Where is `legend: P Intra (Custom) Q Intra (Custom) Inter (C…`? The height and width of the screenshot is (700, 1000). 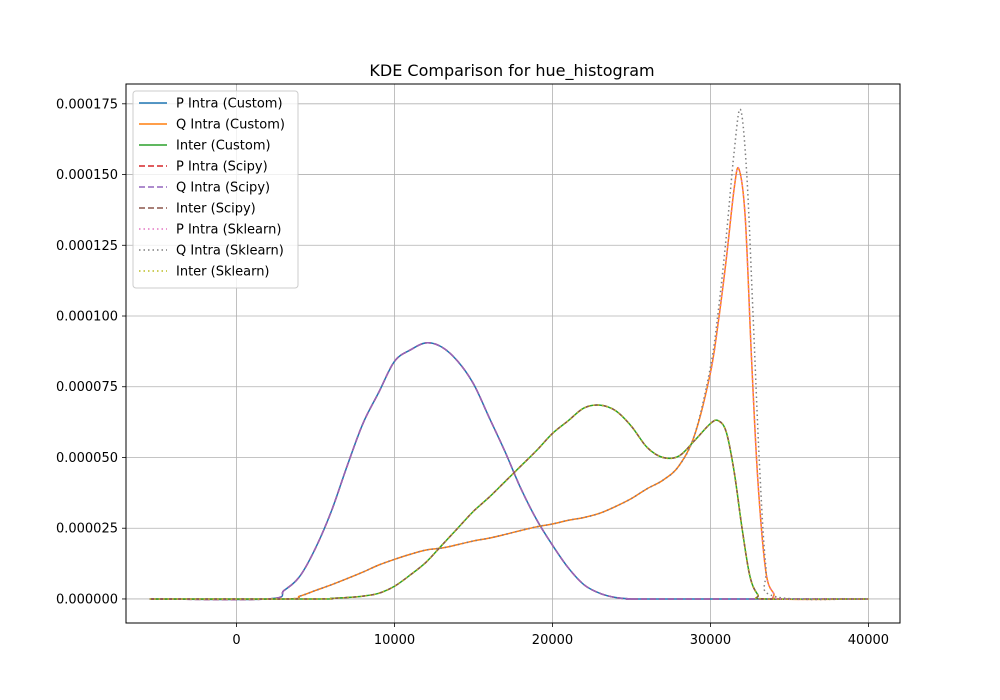 legend: P Intra (Custom) Q Intra (Custom) Inter (C… is located at coordinates (215, 189).